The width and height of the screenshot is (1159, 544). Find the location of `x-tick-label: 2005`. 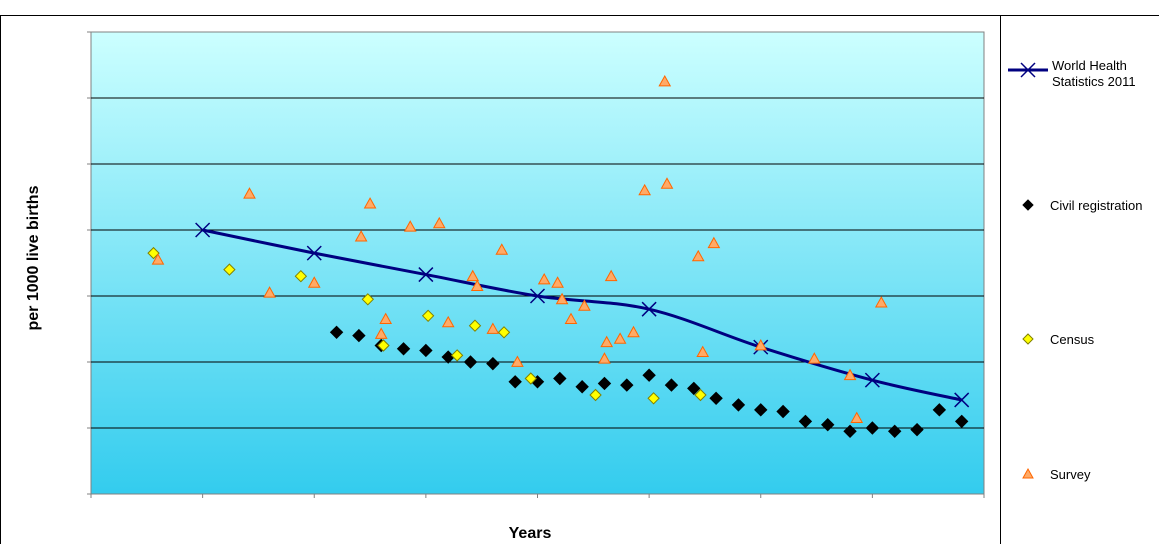

x-tick-label: 2005 is located at coordinates (872, 510).